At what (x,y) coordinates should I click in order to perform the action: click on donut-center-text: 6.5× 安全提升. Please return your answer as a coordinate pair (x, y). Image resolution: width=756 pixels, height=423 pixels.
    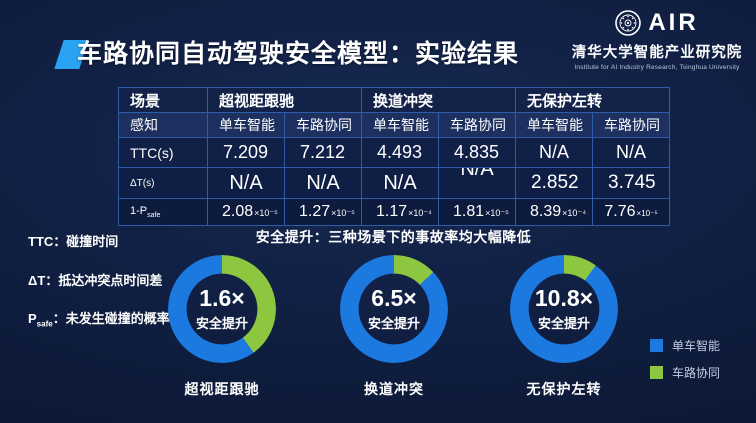
    Looking at the image, I should click on (393, 308).